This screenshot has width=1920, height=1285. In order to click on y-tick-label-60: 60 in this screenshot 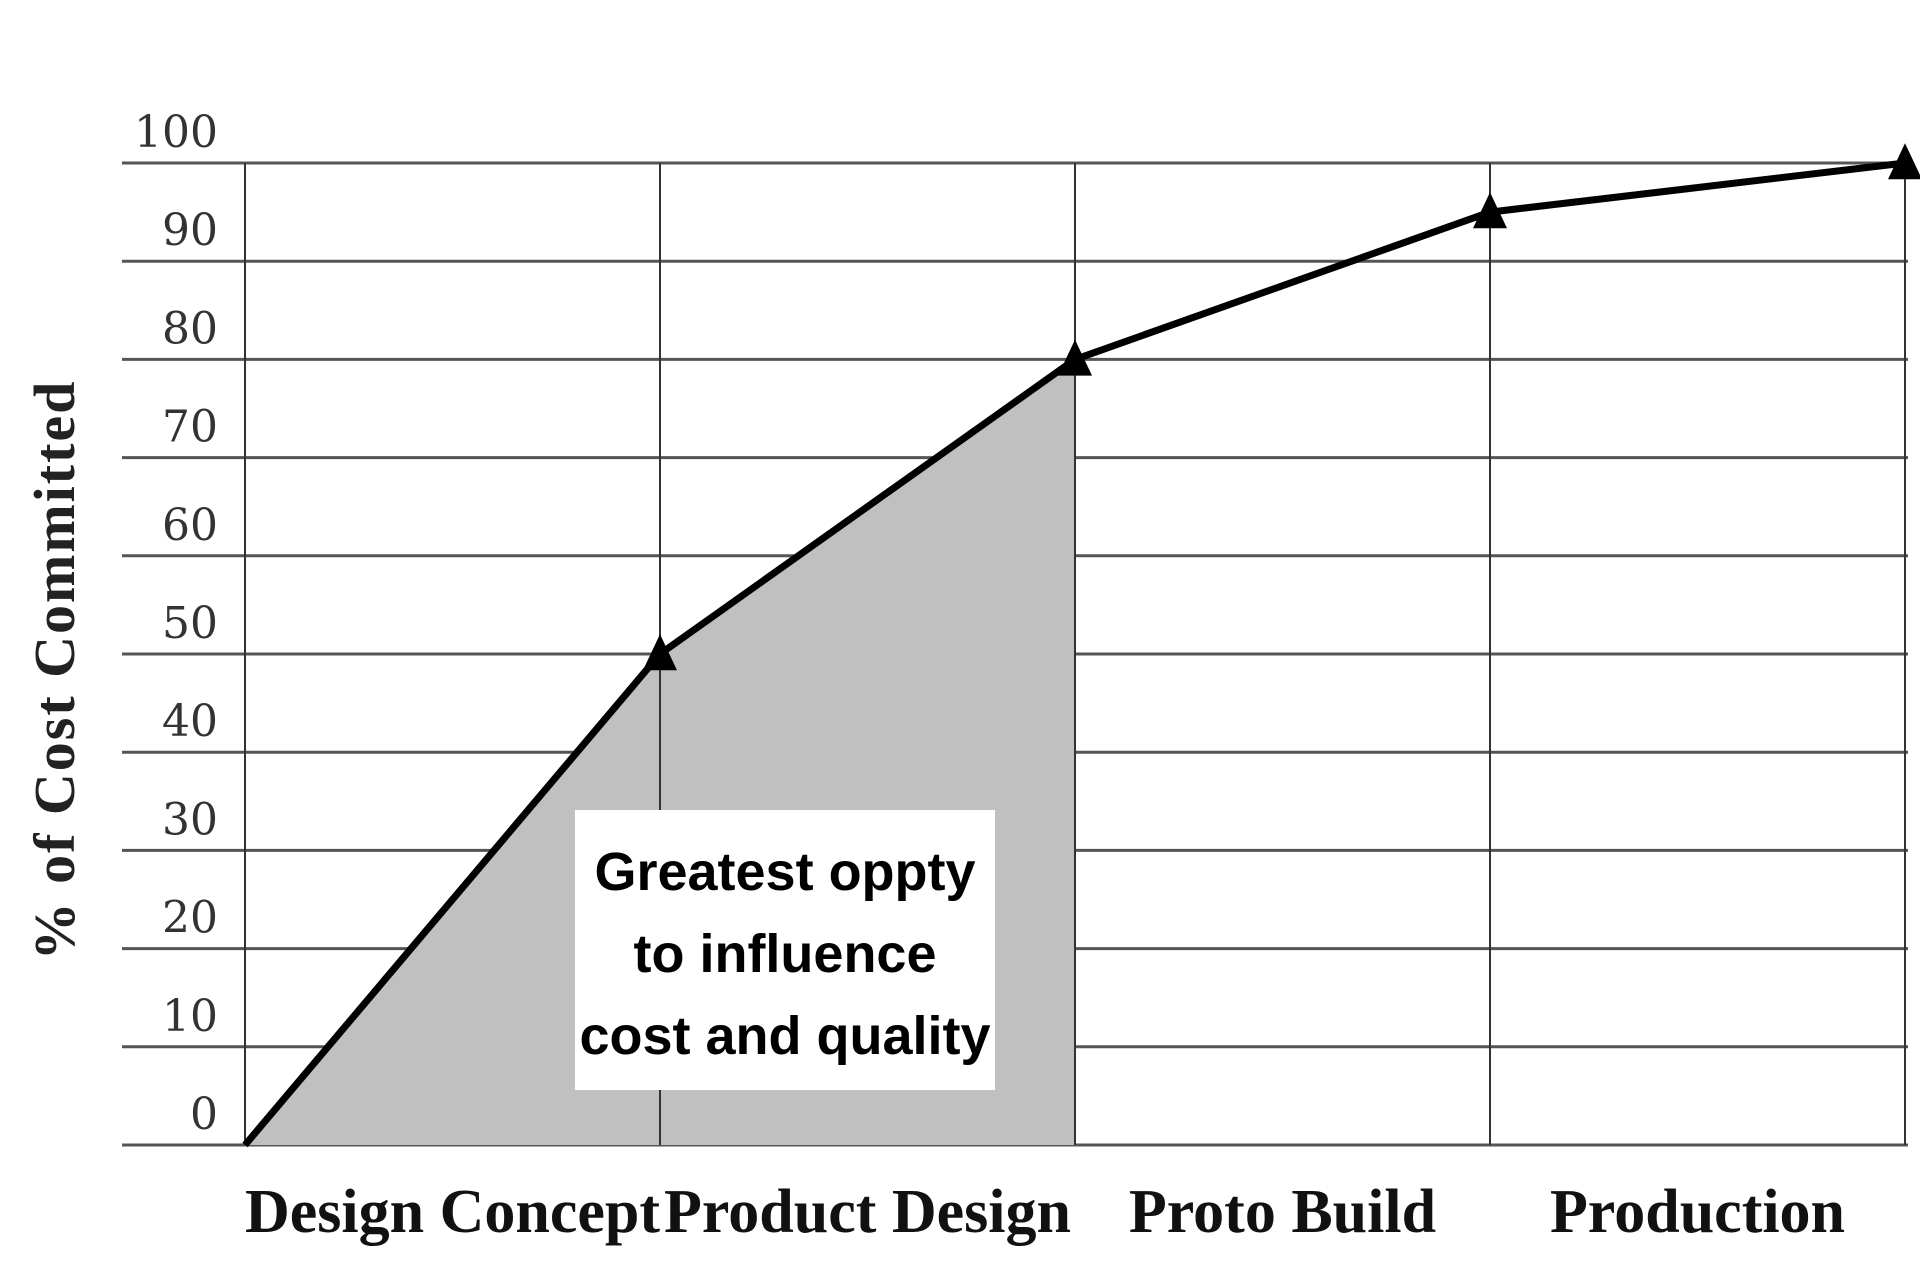, I will do `click(190, 525)`.